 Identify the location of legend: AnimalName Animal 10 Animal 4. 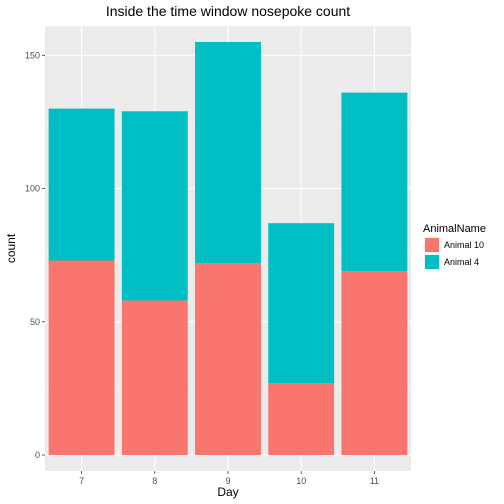
(454, 246).